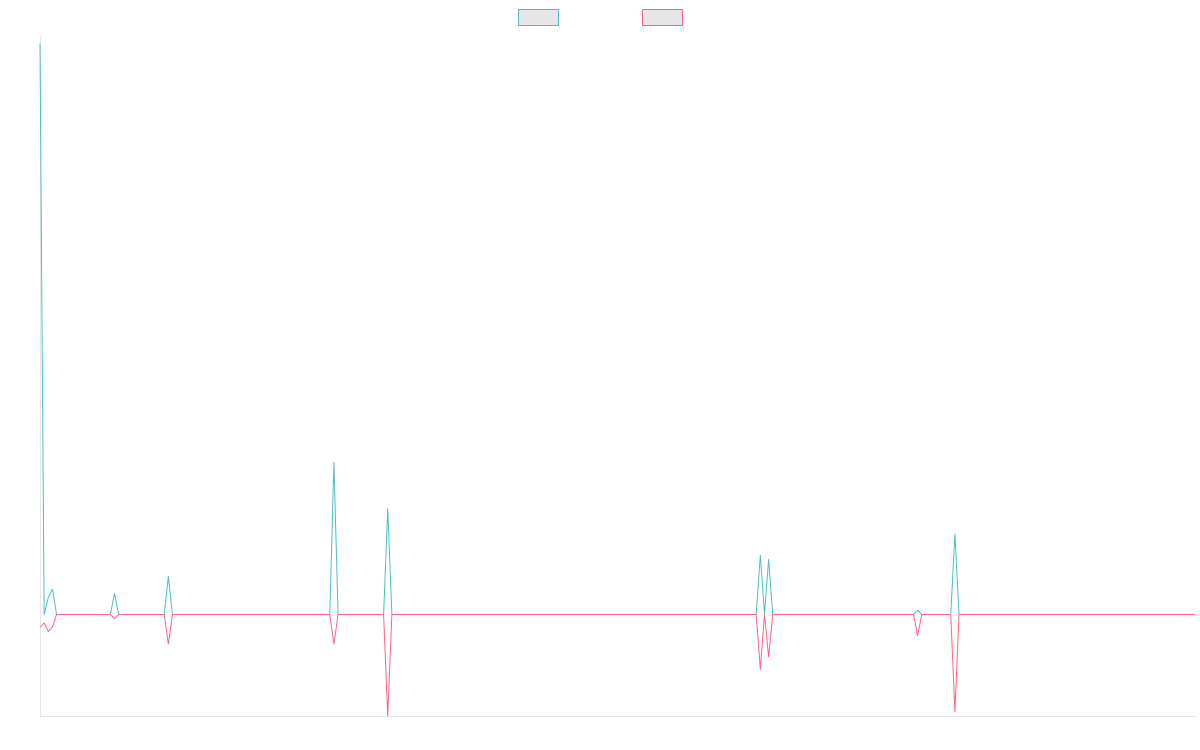 This screenshot has height=750, width=1200. Describe the element at coordinates (600, 17) in the screenshot. I see `legend` at that location.